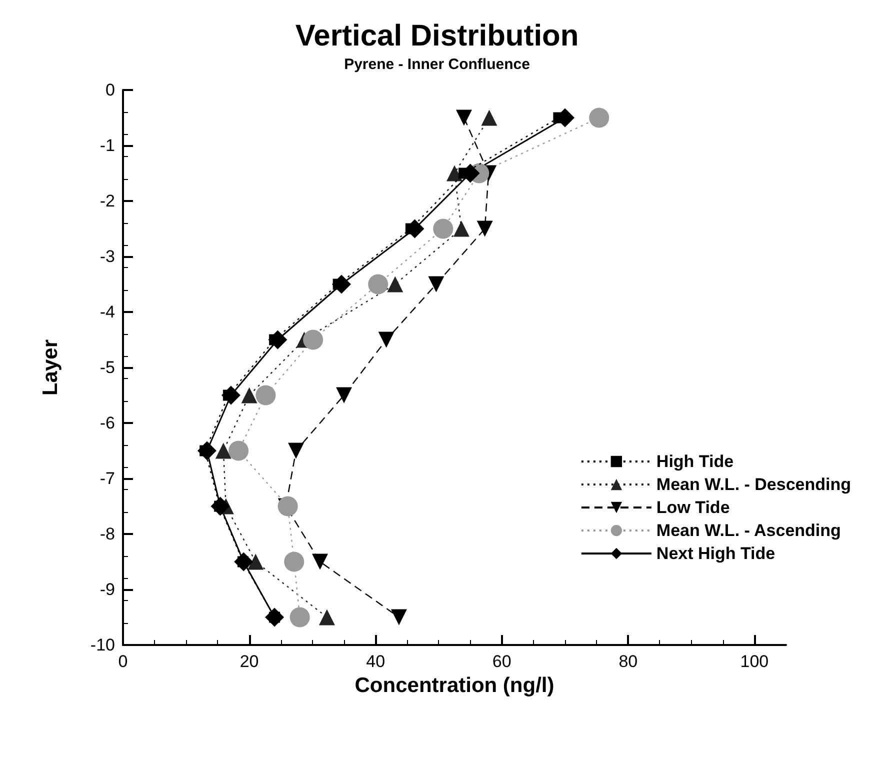 The width and height of the screenshot is (874, 773). Describe the element at coordinates (107, 145) in the screenshot. I see `y-tick-label: -1` at that location.